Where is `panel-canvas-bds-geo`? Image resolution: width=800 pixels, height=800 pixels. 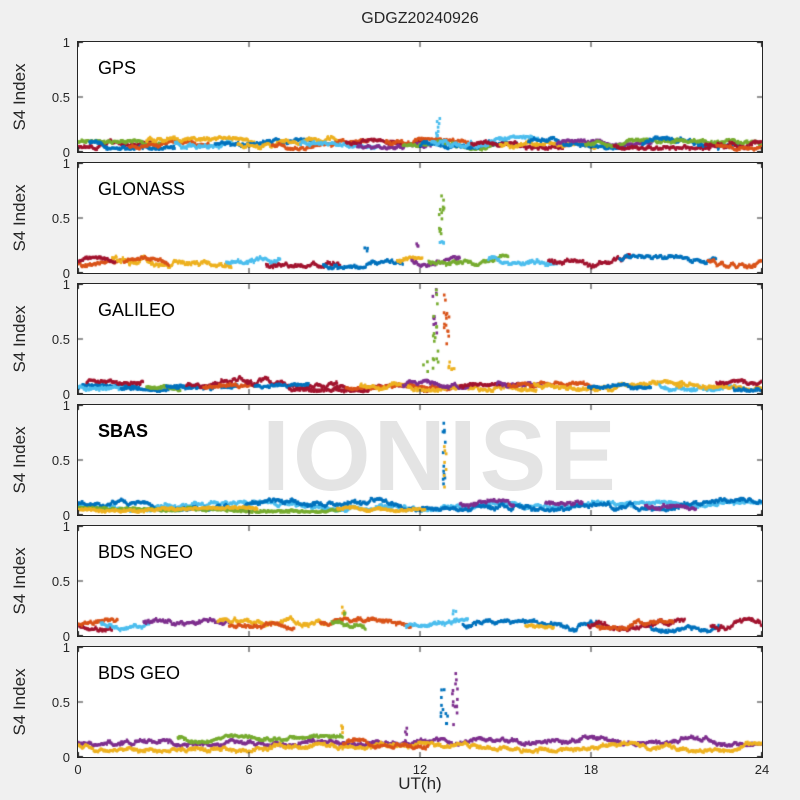
panel-canvas-bds-geo is located at coordinates (420, 702).